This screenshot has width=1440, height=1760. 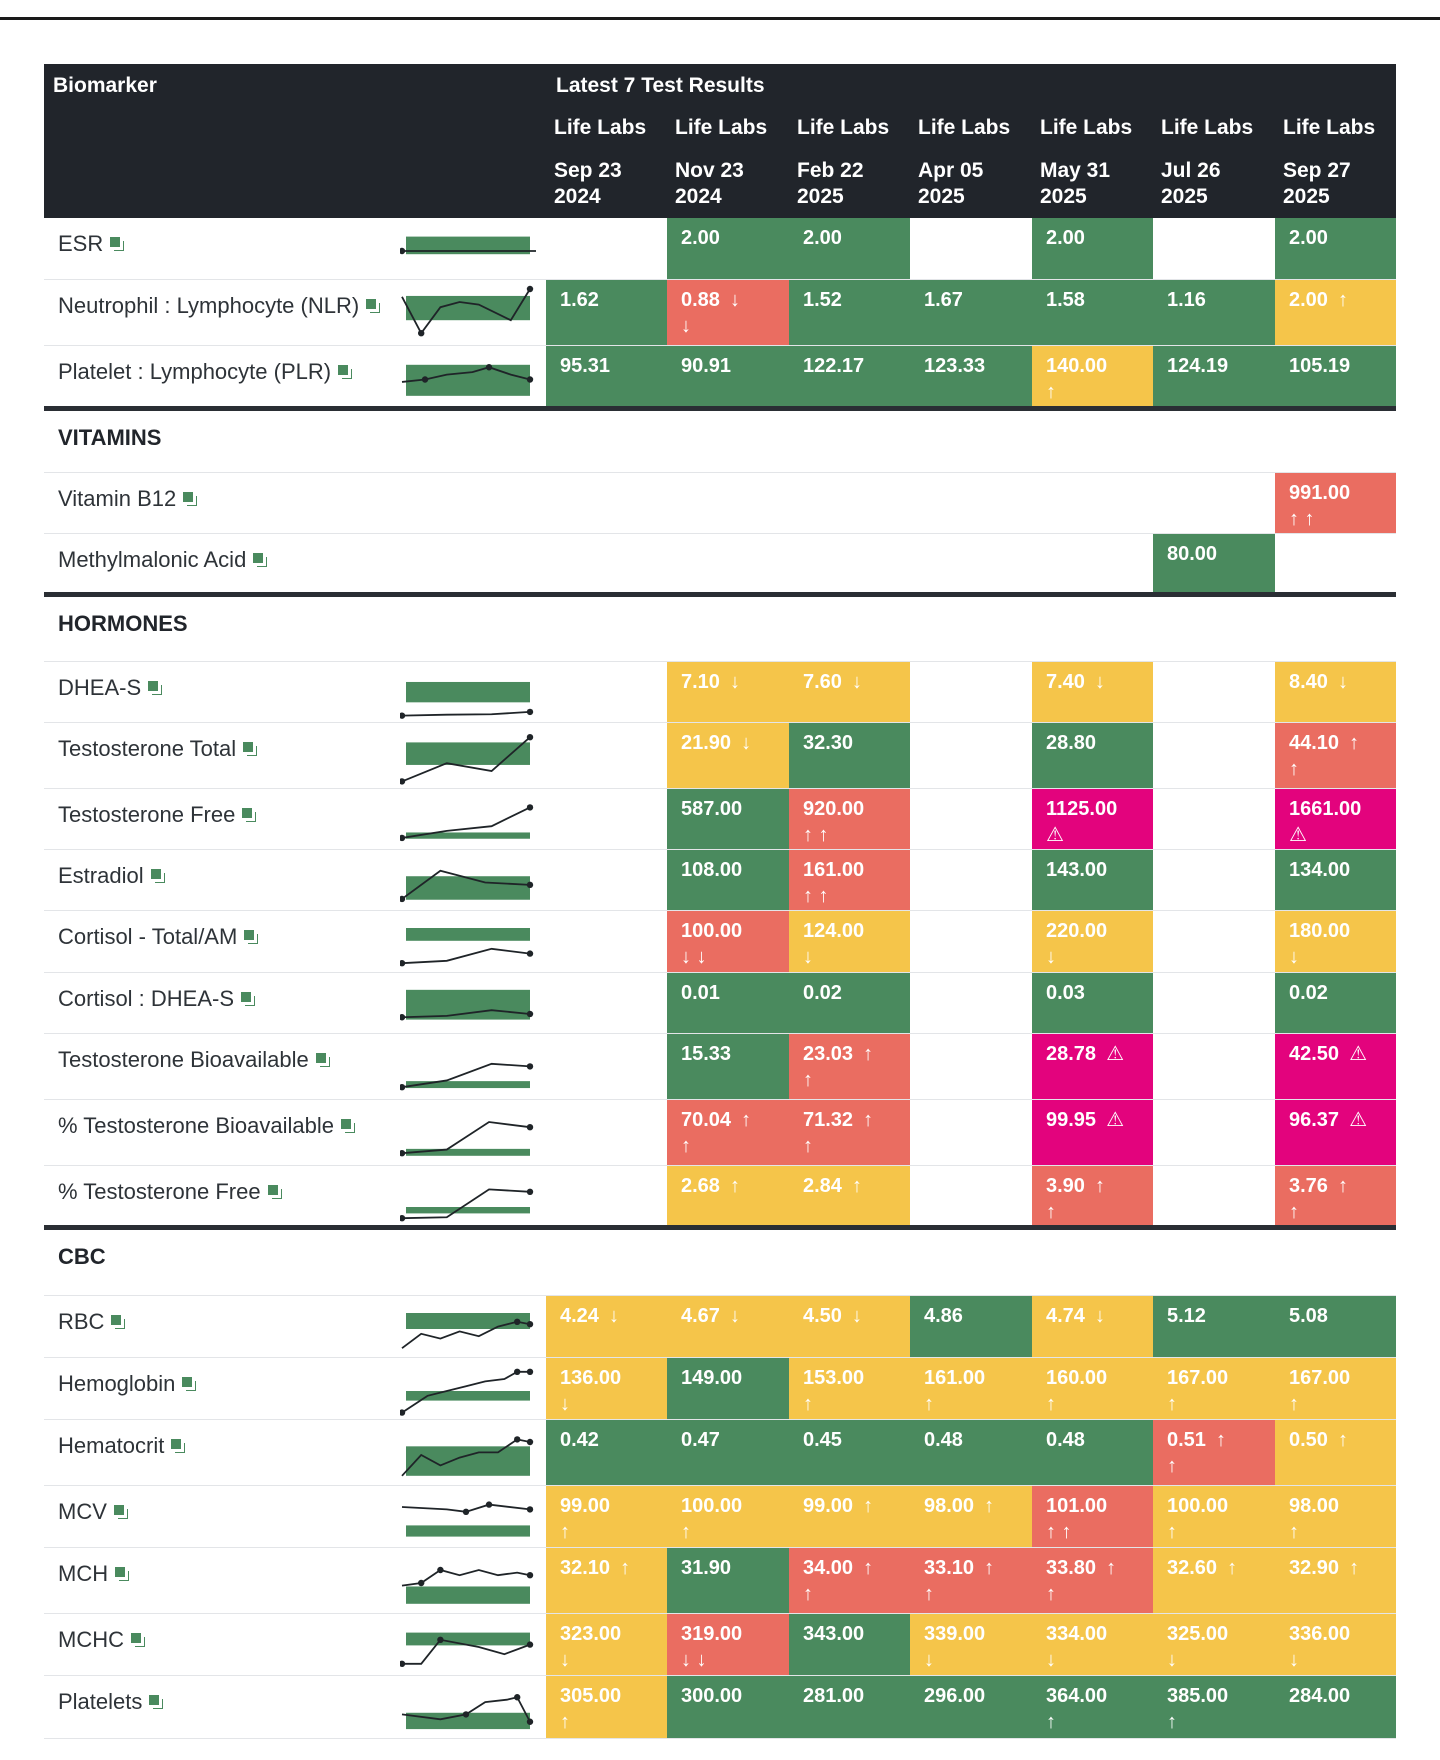 I want to click on result-cell: 23.03 ↑ ↑, so click(x=849, y=1066).